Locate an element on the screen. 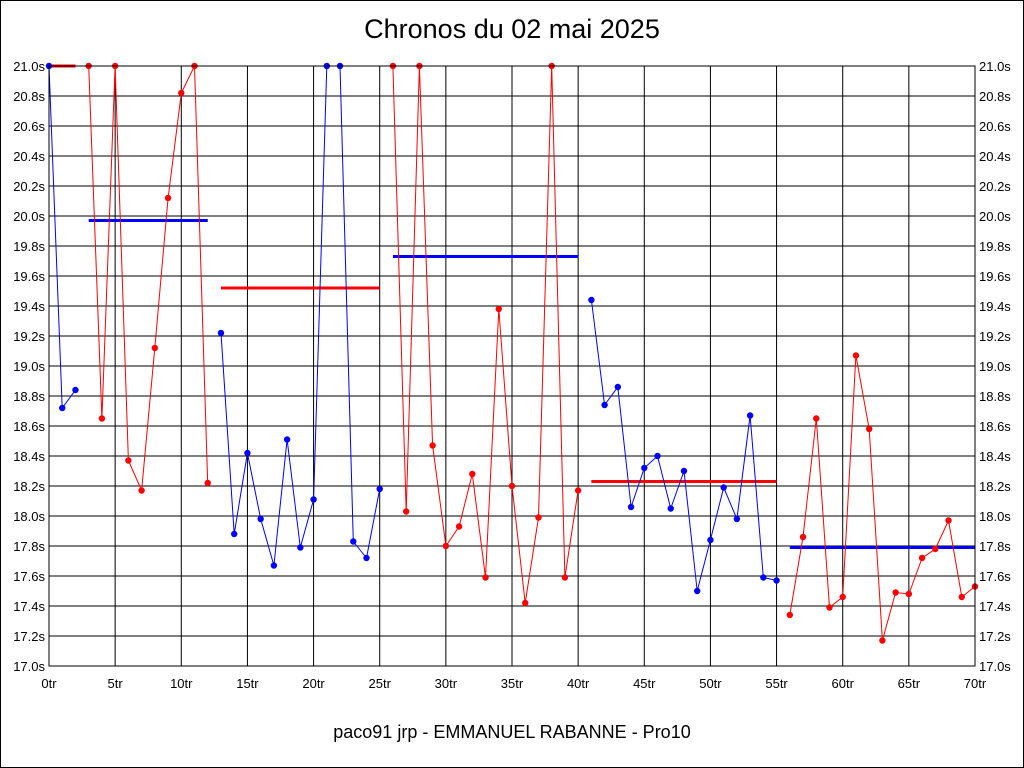  x-tick-label: 35tr is located at coordinates (512, 683).